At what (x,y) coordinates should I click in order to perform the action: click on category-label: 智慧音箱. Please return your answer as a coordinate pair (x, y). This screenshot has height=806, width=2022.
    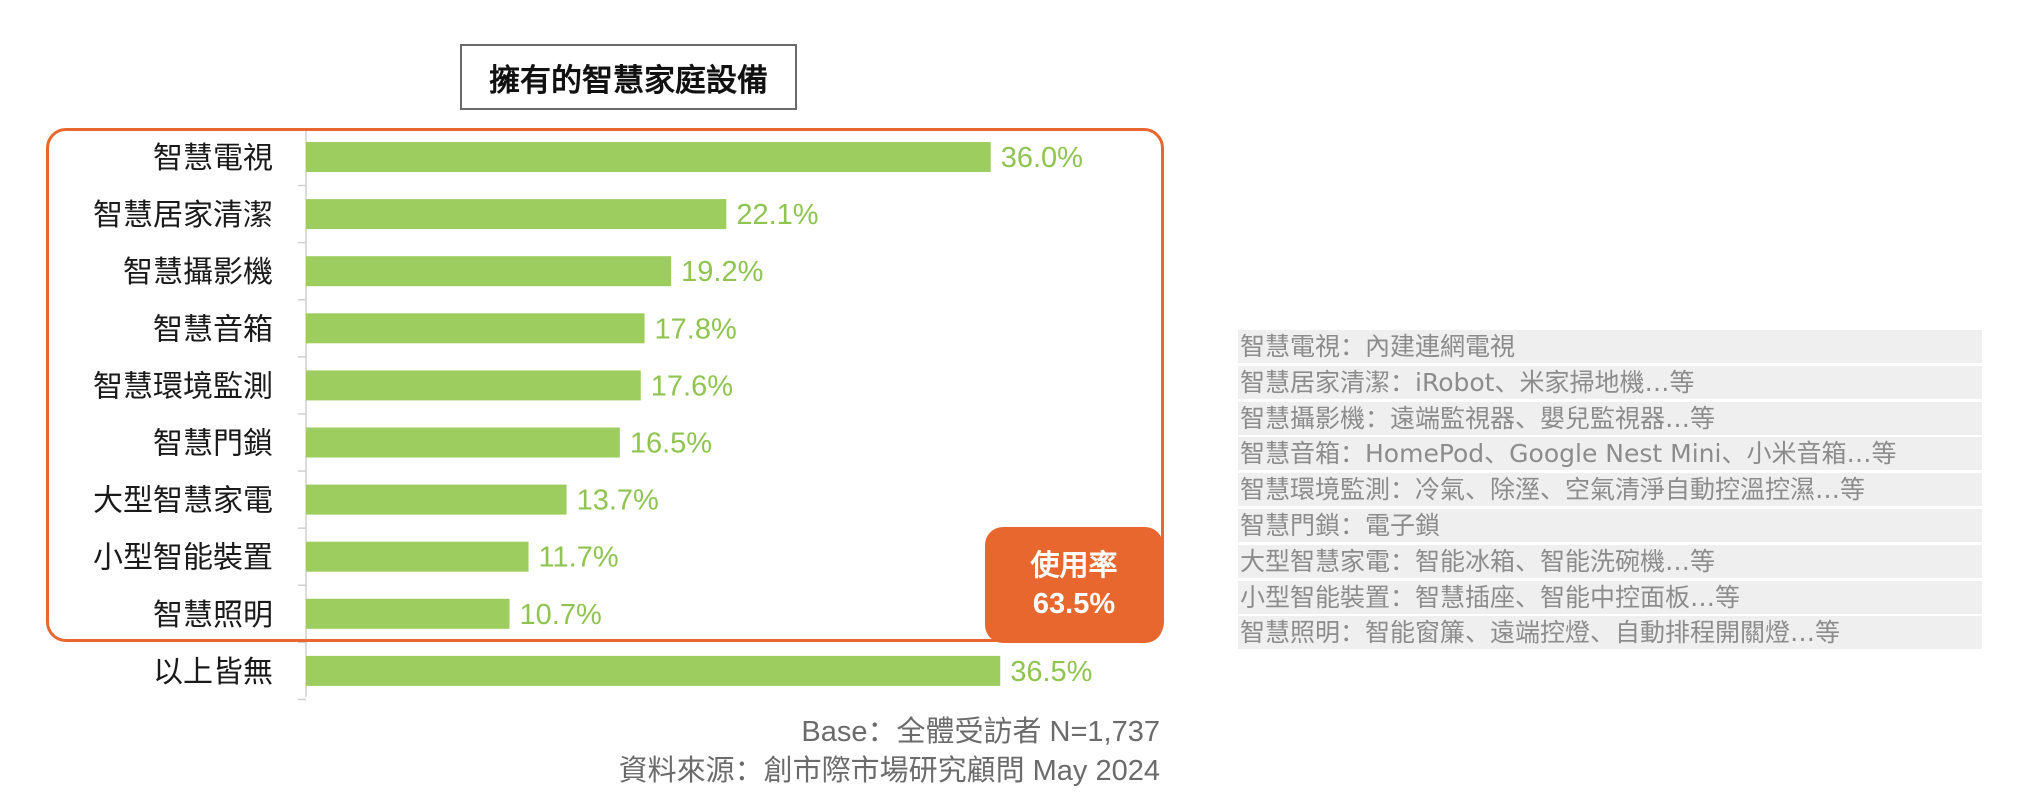
    Looking at the image, I should click on (213, 329).